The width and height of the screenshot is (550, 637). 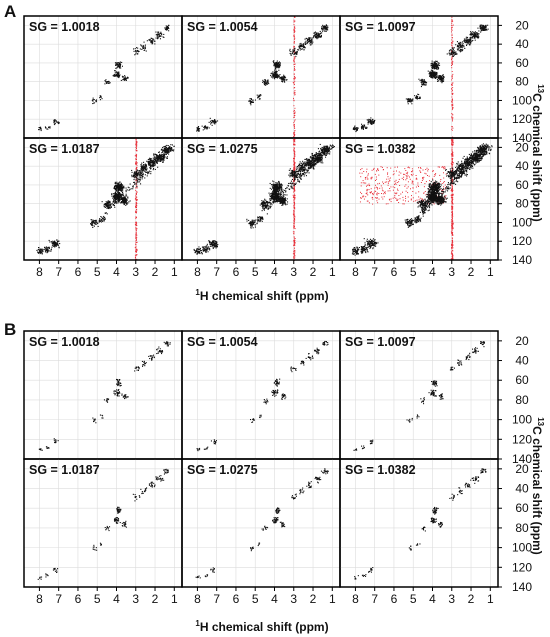 What do you see at coordinates (64, 149) in the screenshot?
I see `sg-label: SG = 1.0187` at bounding box center [64, 149].